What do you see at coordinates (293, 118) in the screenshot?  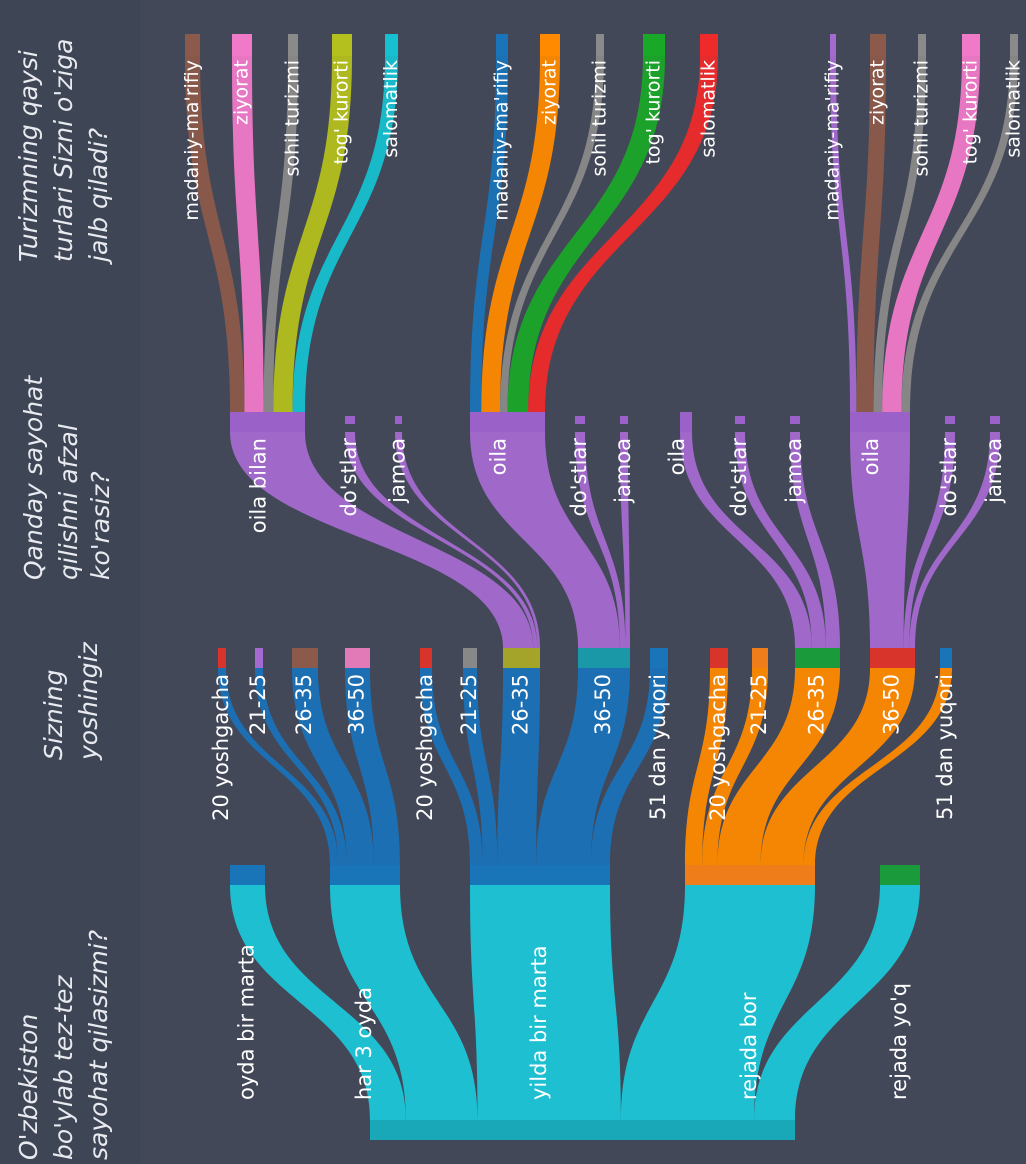 I see `node-label: sohil turizmi` at bounding box center [293, 118].